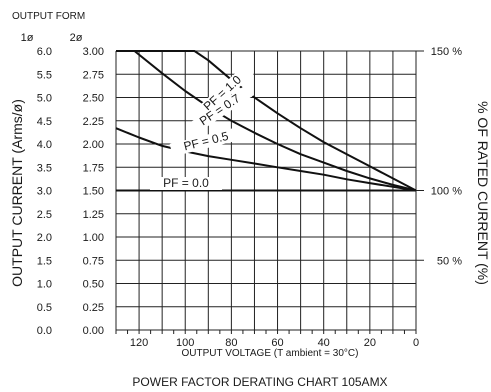 The height and width of the screenshot is (392, 491). I want to click on series-label: PF = 0.0, so click(186, 183).